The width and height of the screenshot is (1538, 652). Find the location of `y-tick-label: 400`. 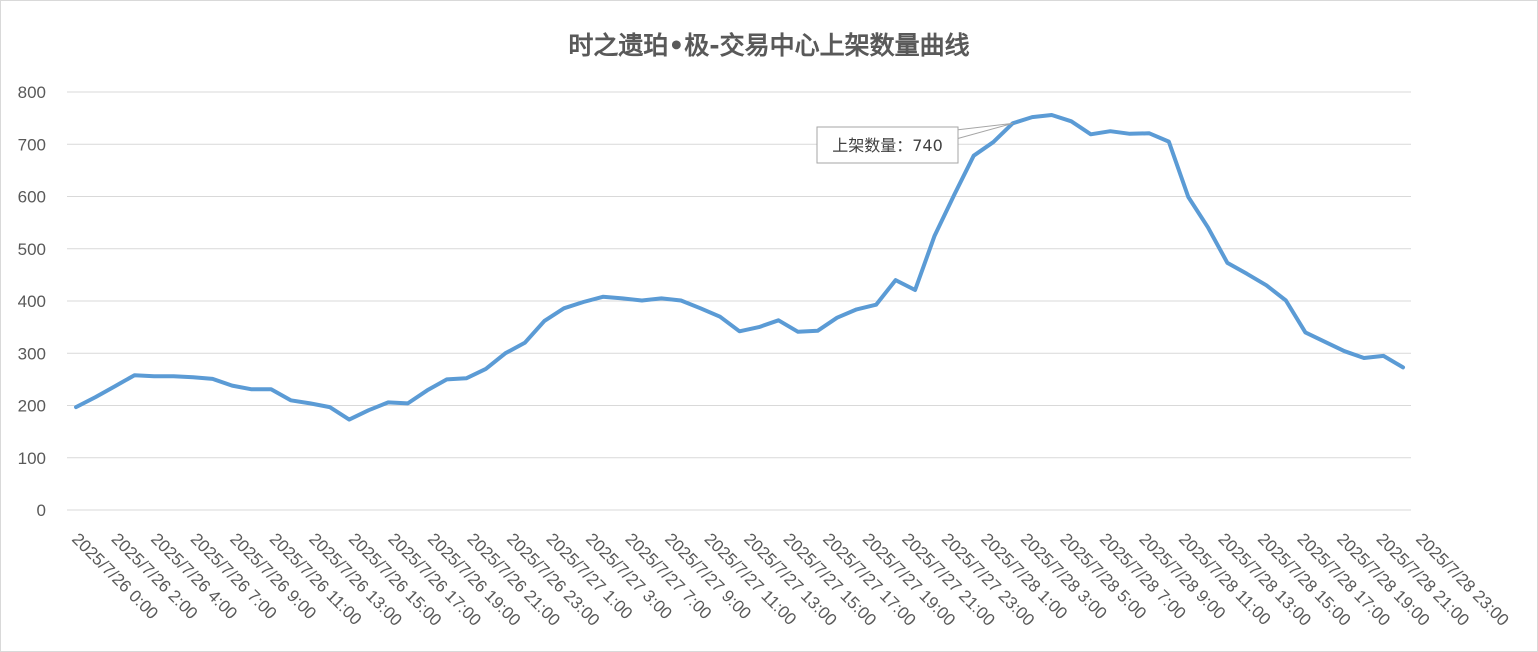

y-tick-label: 400 is located at coordinates (32, 301).